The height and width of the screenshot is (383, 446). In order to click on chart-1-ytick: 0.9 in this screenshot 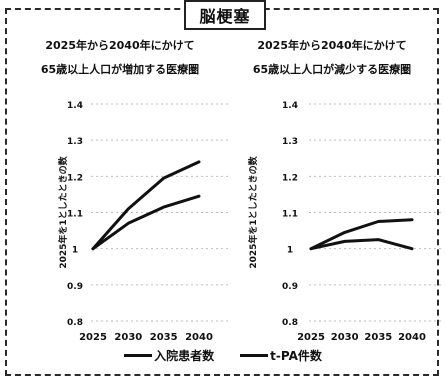, I will do `click(75, 287)`.